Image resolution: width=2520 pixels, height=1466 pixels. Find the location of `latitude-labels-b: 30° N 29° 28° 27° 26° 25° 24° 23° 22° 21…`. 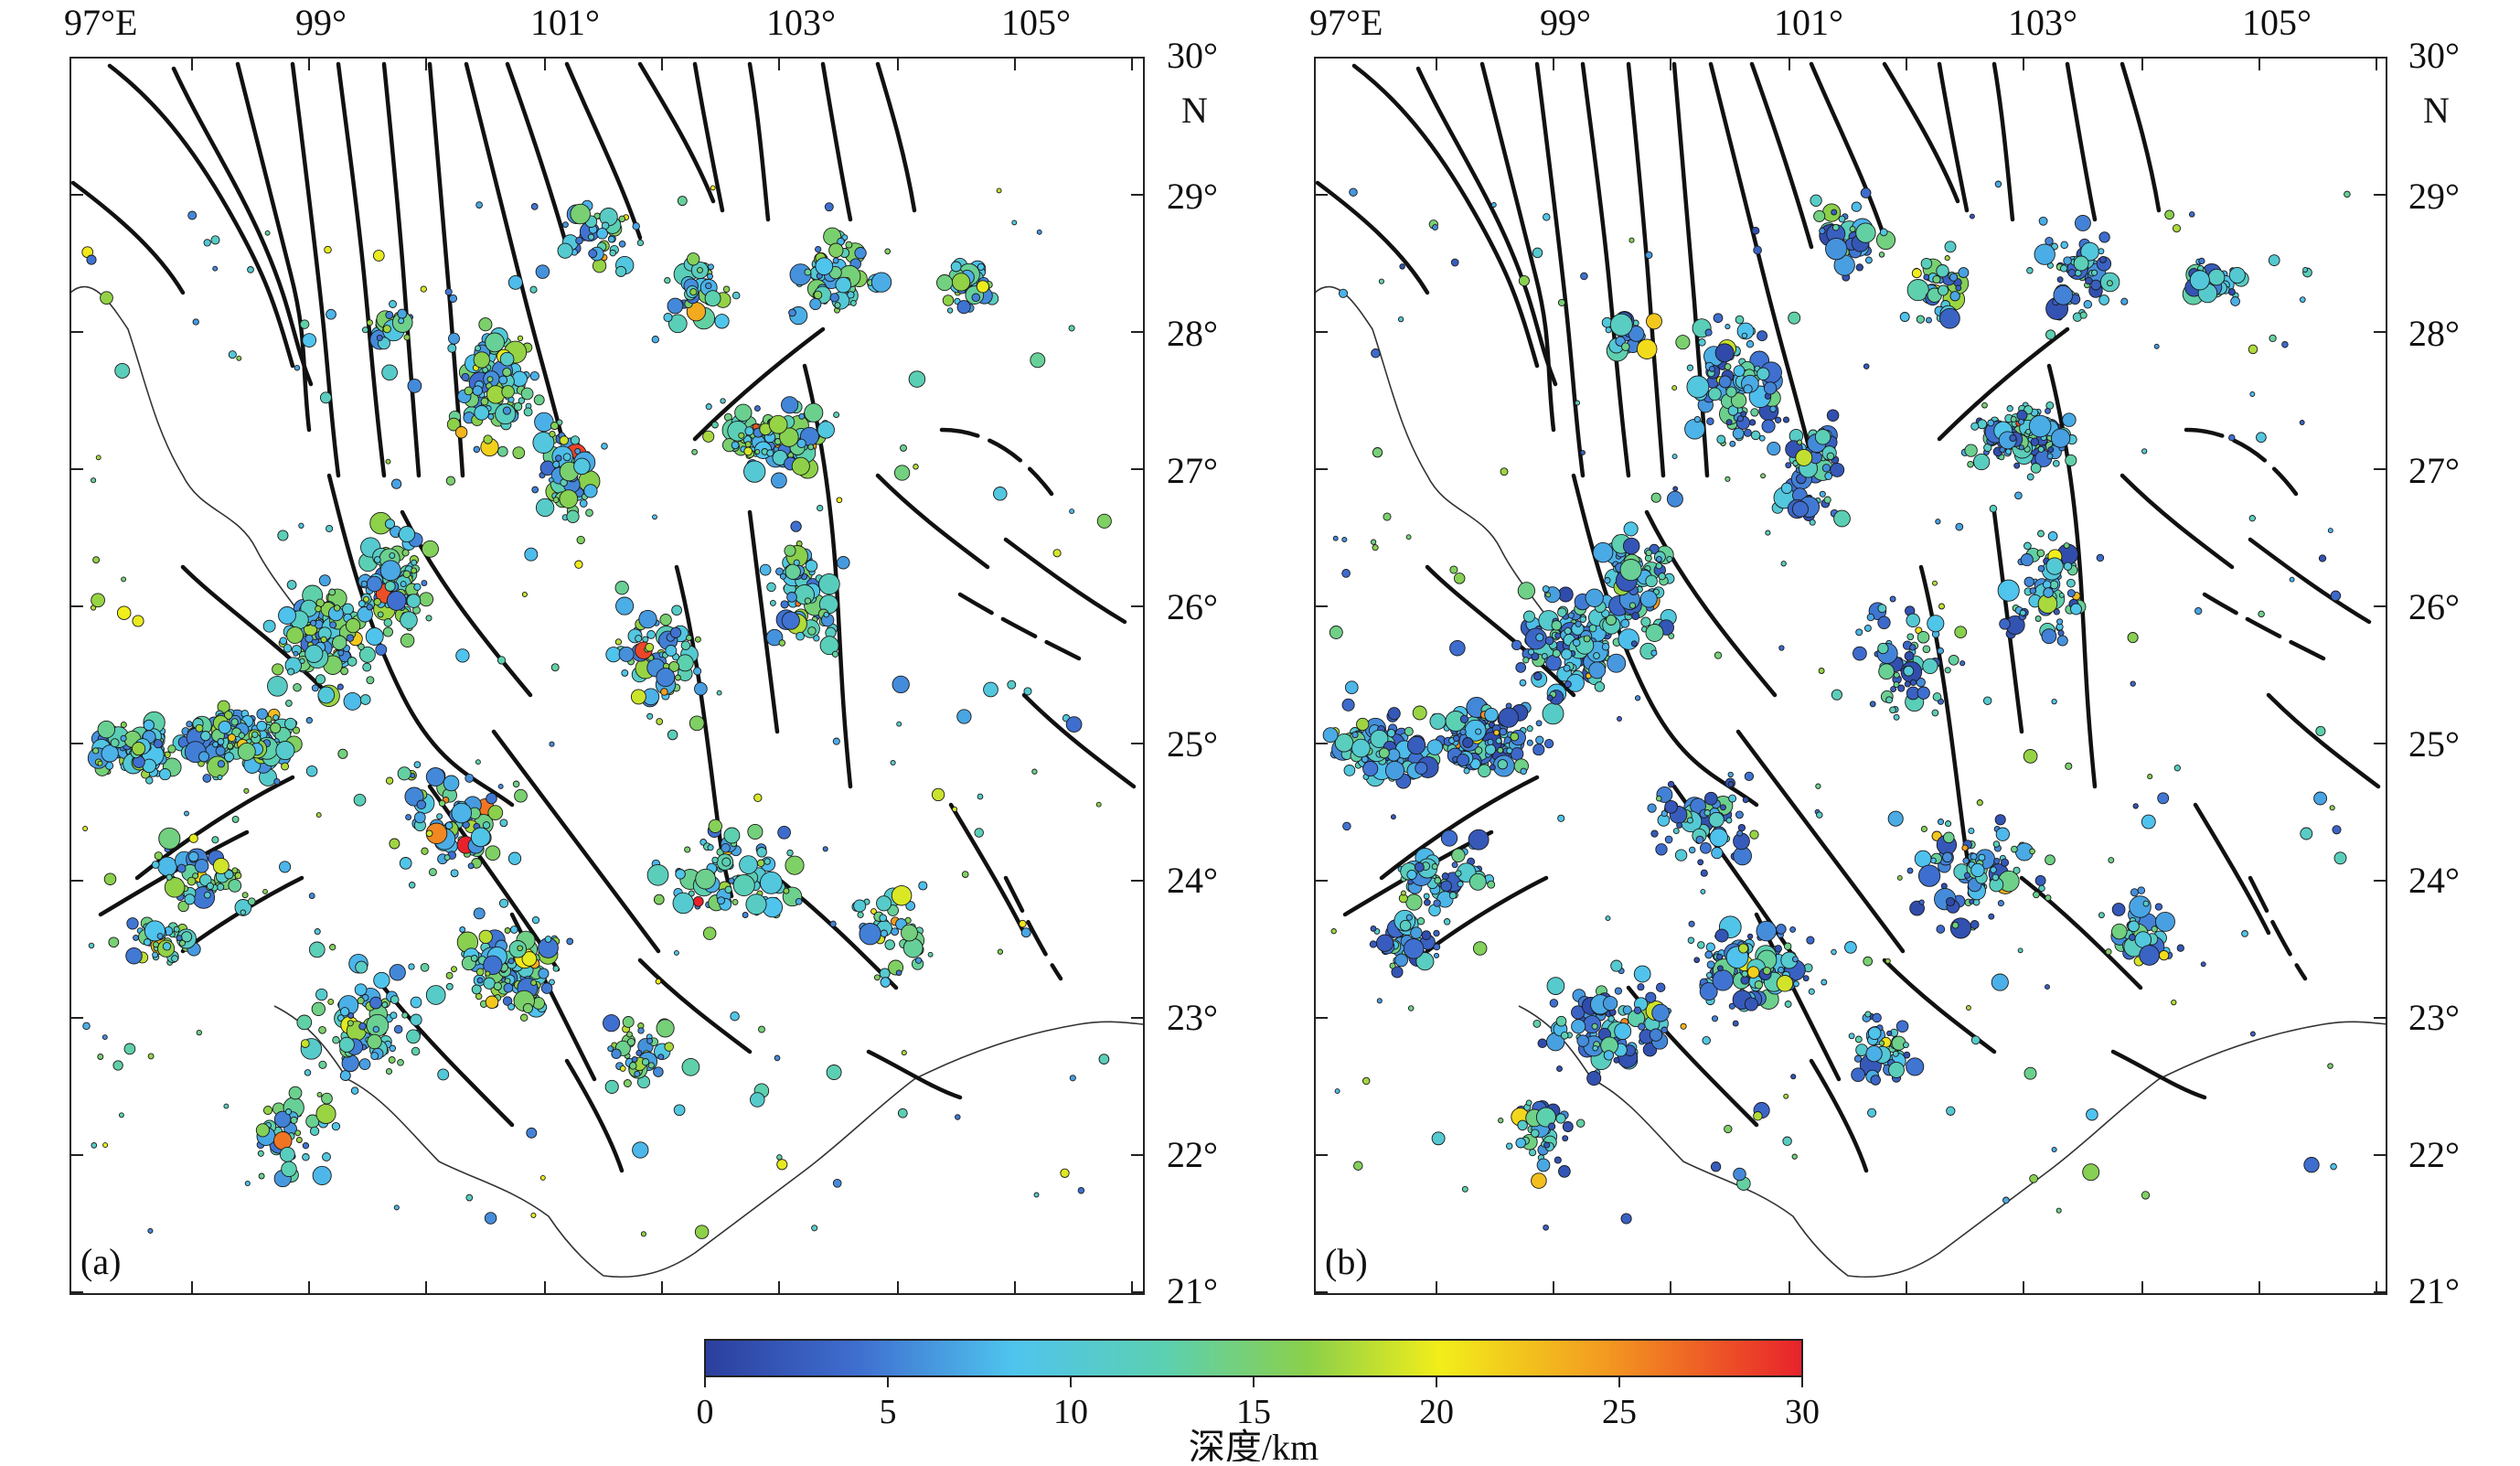

latitude-labels-b: 30° N 29° 28° 27° 26° 25° 24° 23° 22° 21… is located at coordinates (2434, 673).